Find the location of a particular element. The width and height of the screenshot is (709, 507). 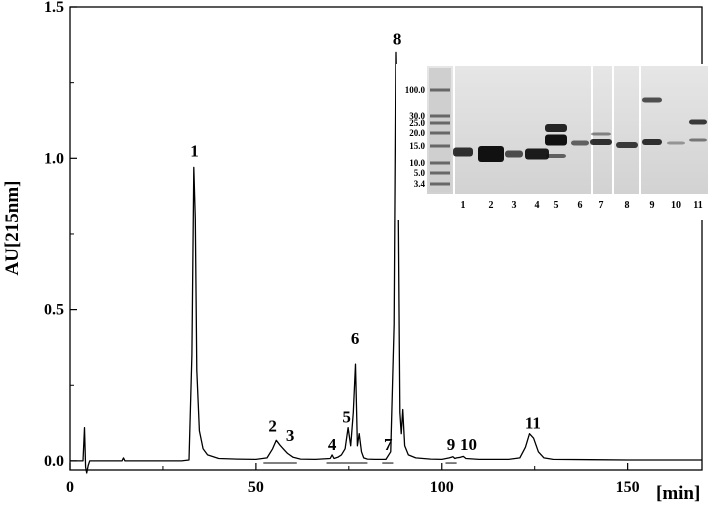

peak-label: 9 is located at coordinates (451, 444).